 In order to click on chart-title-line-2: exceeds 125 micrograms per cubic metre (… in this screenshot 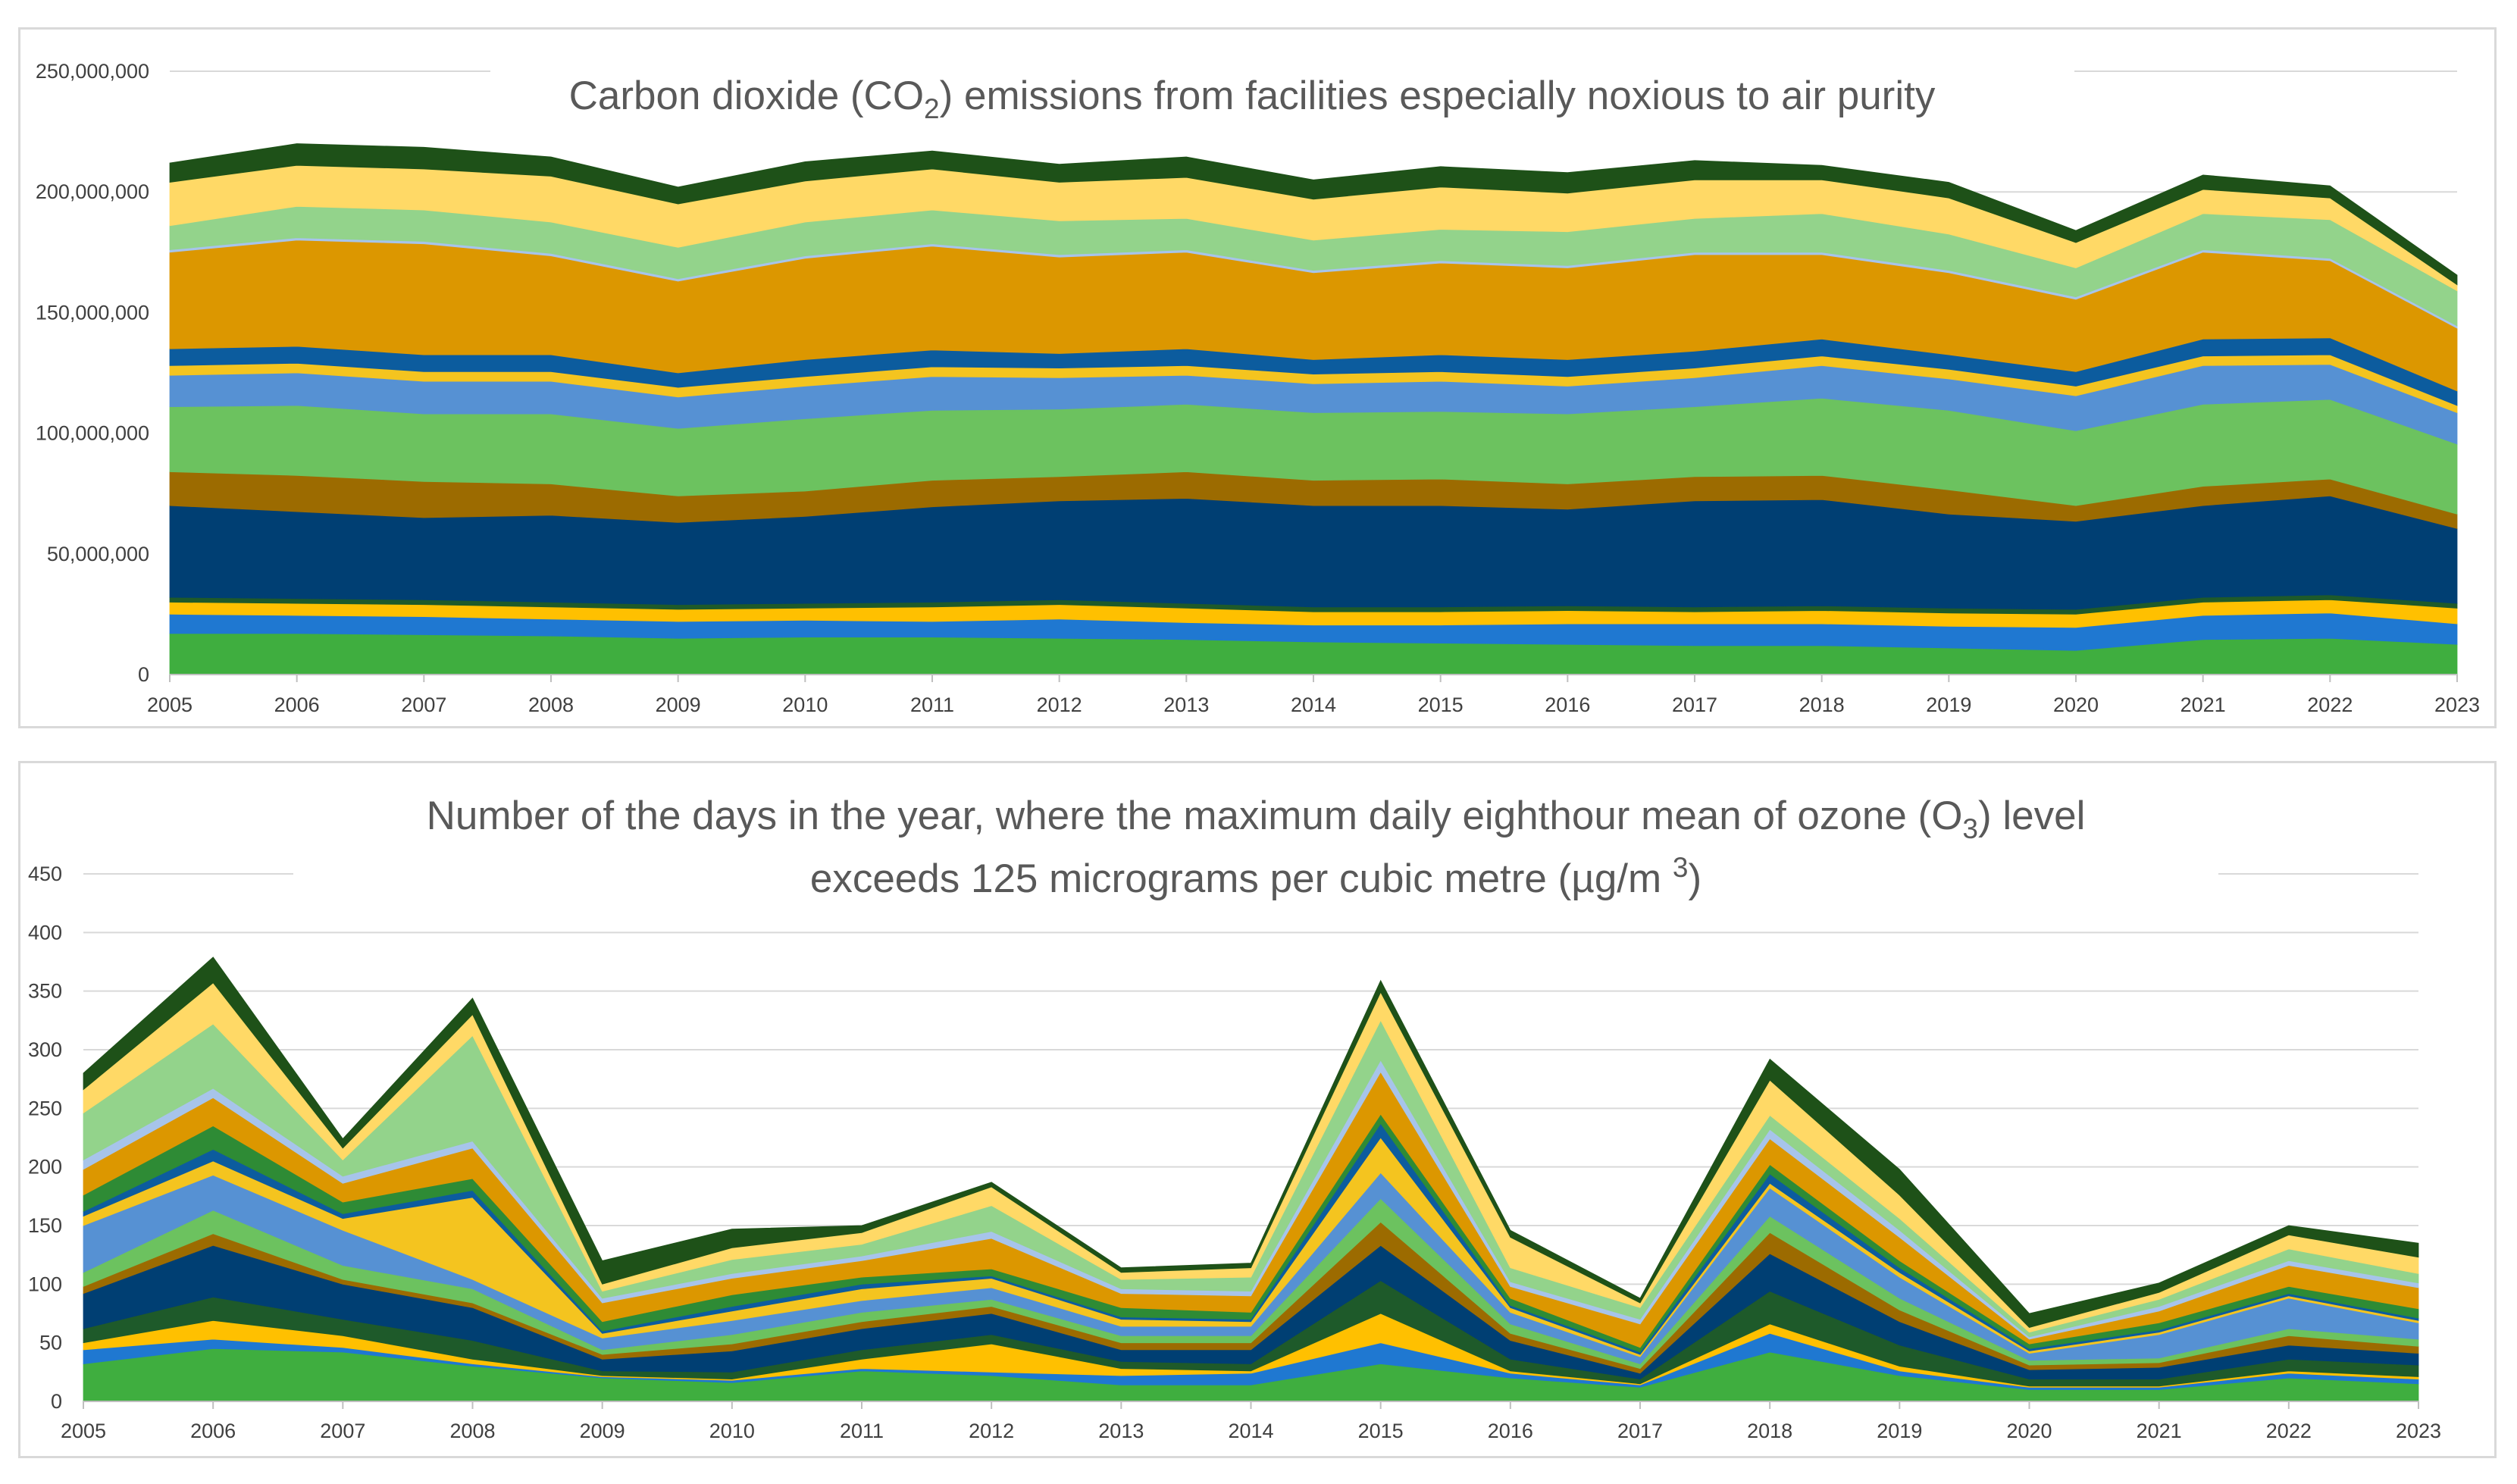, I will do `click(1255, 877)`.